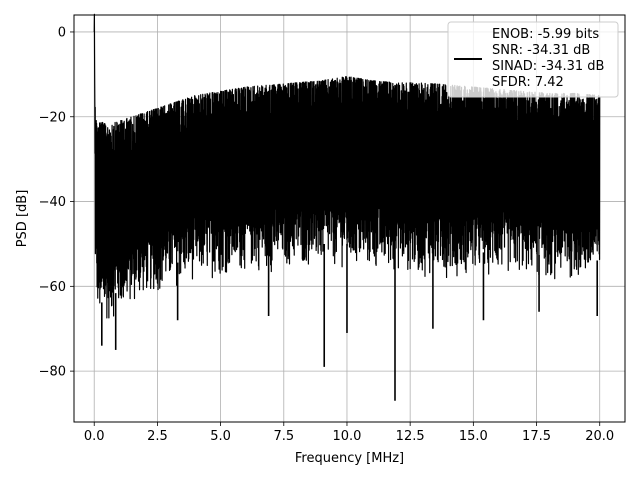 The image size is (640, 480). What do you see at coordinates (22, 219) in the screenshot?
I see `y-axis-label: PSD [dB]` at bounding box center [22, 219].